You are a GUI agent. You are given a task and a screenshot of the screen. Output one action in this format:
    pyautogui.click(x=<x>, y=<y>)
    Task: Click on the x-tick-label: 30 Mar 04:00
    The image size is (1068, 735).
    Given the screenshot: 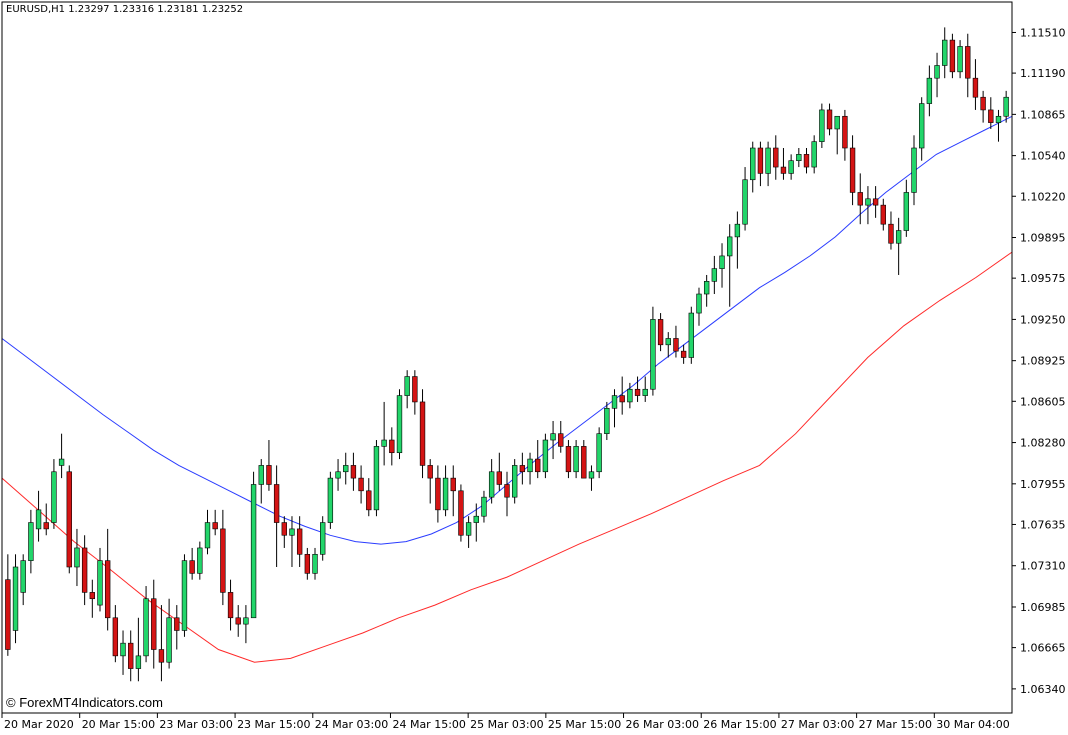 What is the action you would take?
    pyautogui.click(x=972, y=724)
    